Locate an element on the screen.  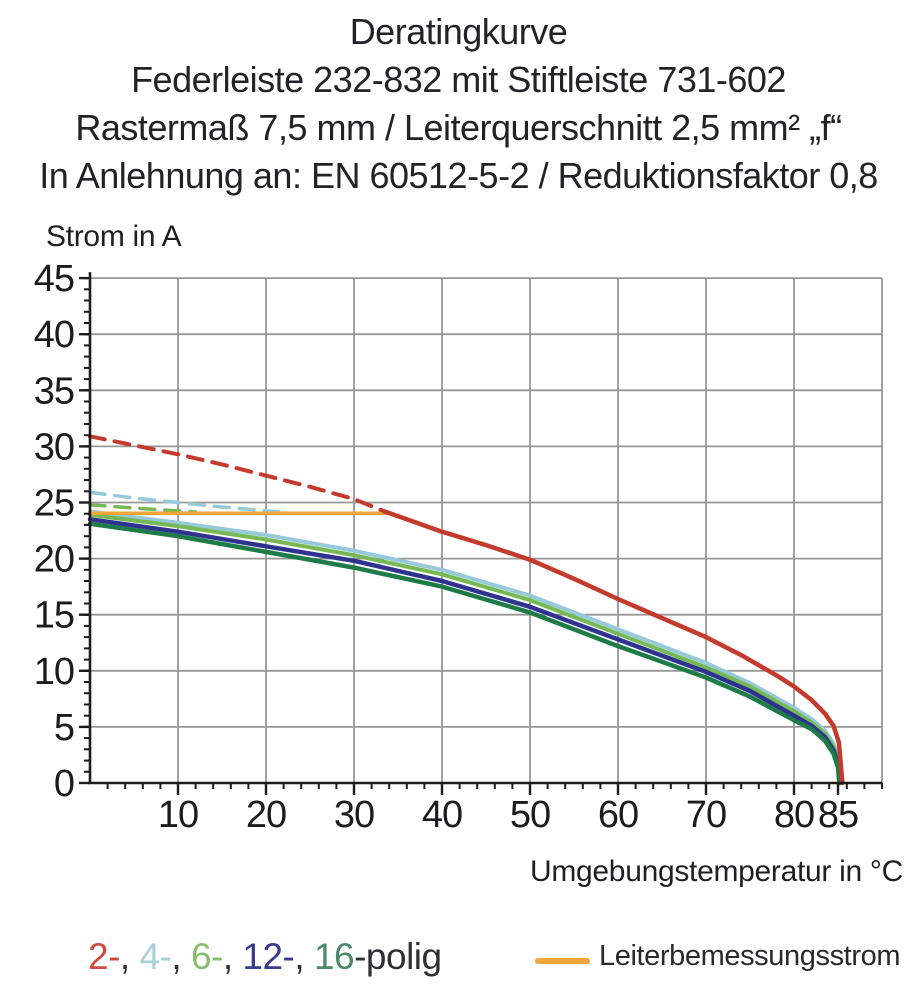
y-tick-label: 35 is located at coordinates (54, 391).